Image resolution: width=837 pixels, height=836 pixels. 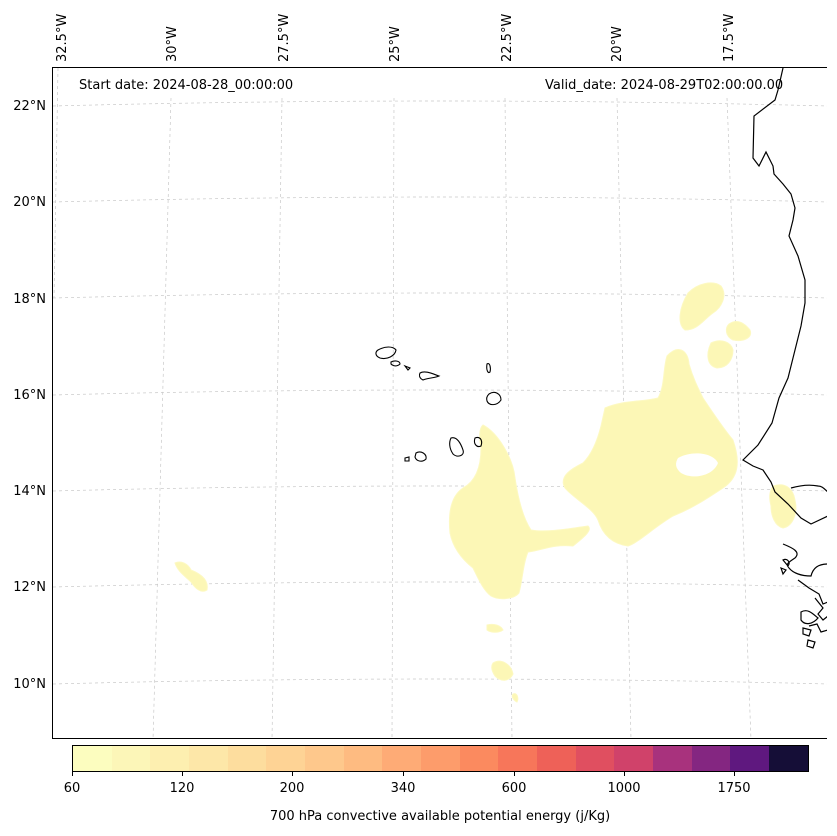 I want to click on lat-label-22n: 22°N, so click(x=29, y=106).